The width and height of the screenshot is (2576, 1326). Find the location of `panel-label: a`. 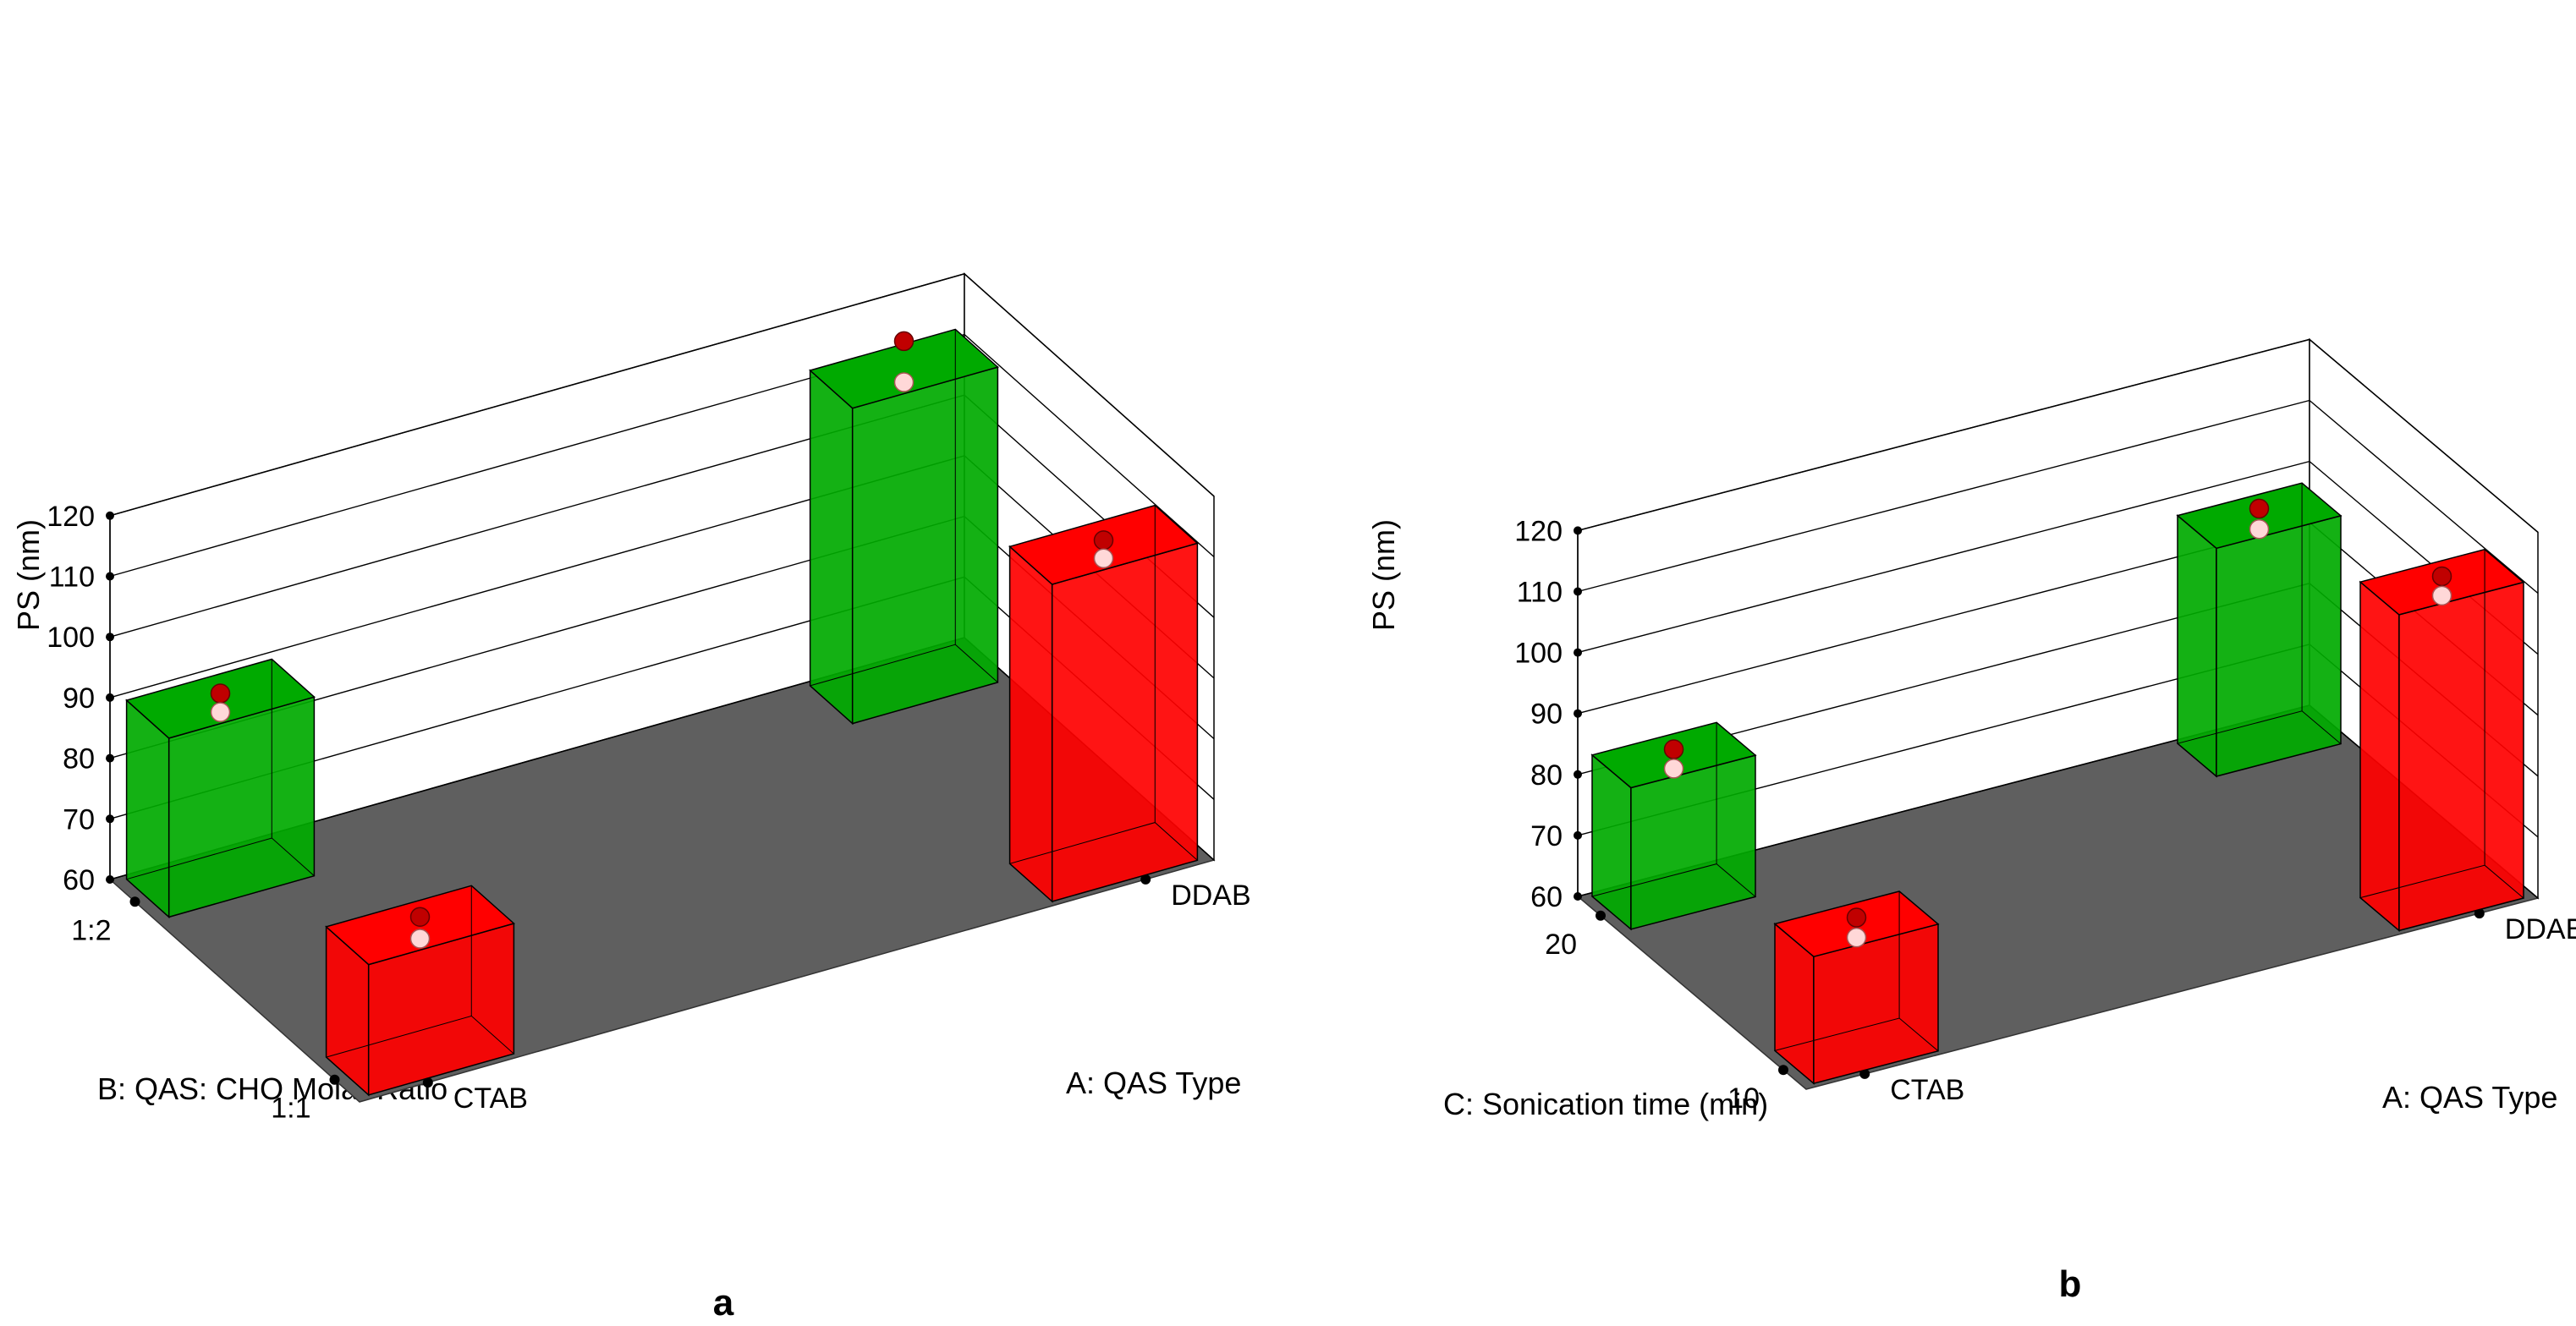

panel-label: a is located at coordinates (723, 1302).